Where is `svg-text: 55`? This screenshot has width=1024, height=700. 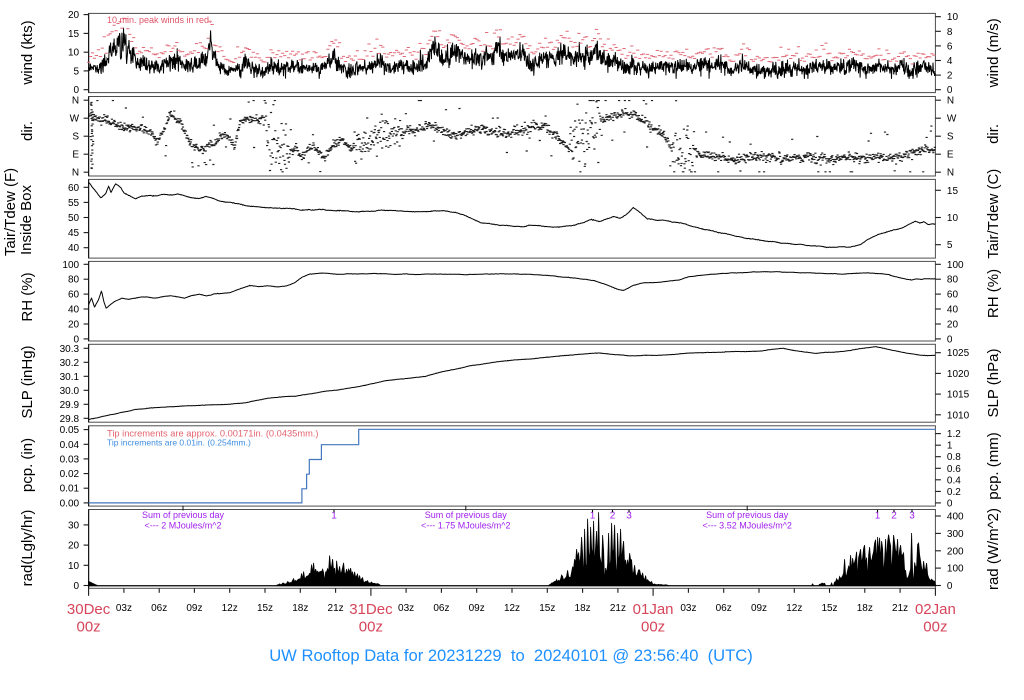 svg-text: 55 is located at coordinates (74, 203).